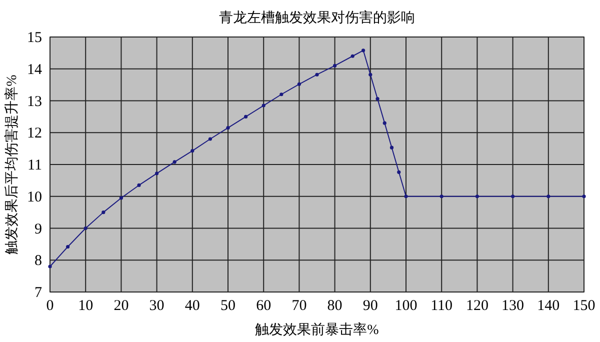 The height and width of the screenshot is (342, 600). I want to click on x-tick-label: 10, so click(86, 306).